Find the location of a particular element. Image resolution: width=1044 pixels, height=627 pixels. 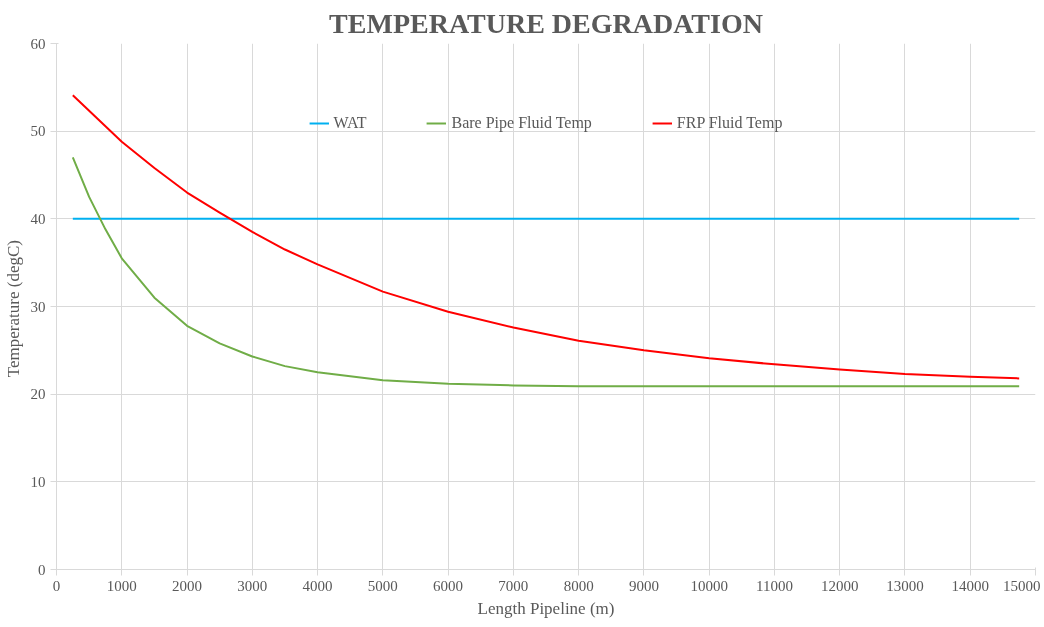

x-tick-label: 12000 is located at coordinates (839, 585).